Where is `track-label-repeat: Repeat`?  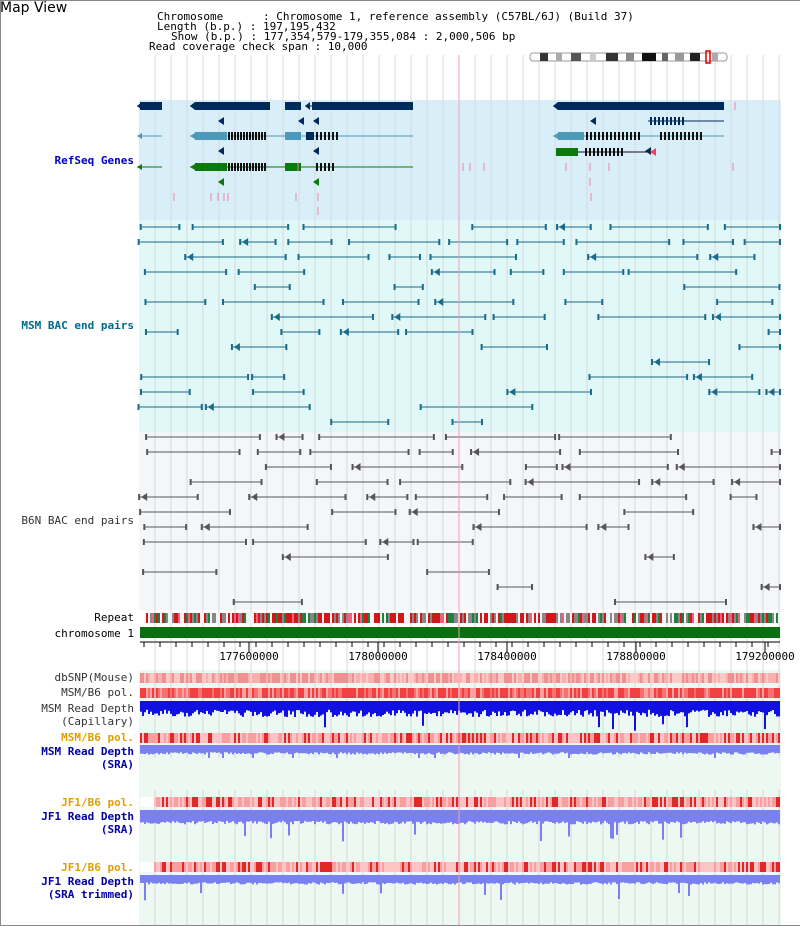 track-label-repeat: Repeat is located at coordinates (114, 617).